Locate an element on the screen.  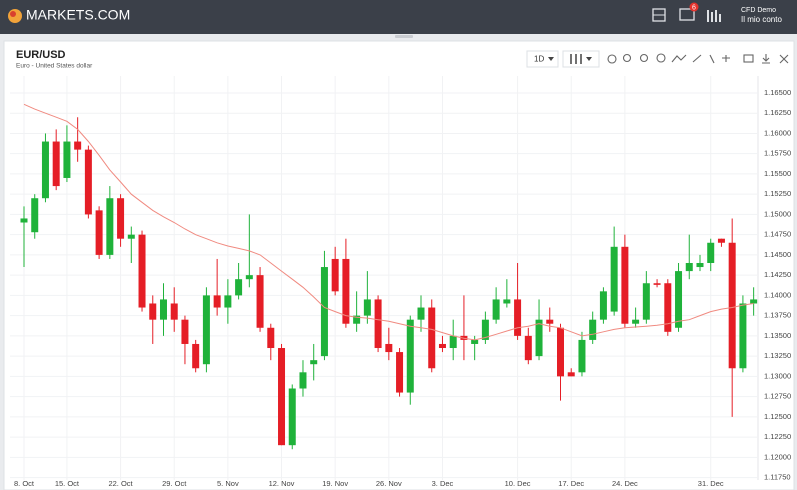
y-tick-label: 1.12750 is located at coordinates (777, 396).